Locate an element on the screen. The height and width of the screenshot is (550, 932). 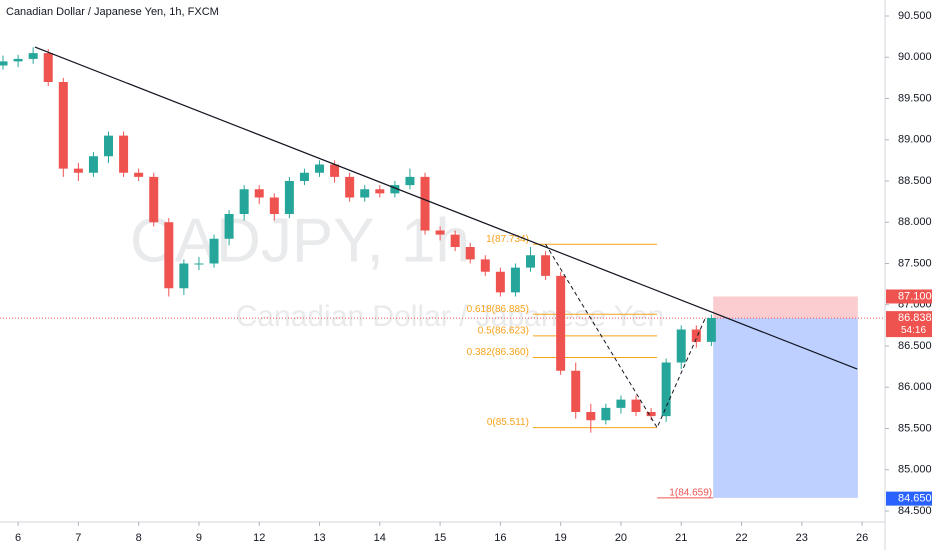
chart-title: Canadian Dollar / Japanese Yen, 1h, FXCM is located at coordinates (112, 12).